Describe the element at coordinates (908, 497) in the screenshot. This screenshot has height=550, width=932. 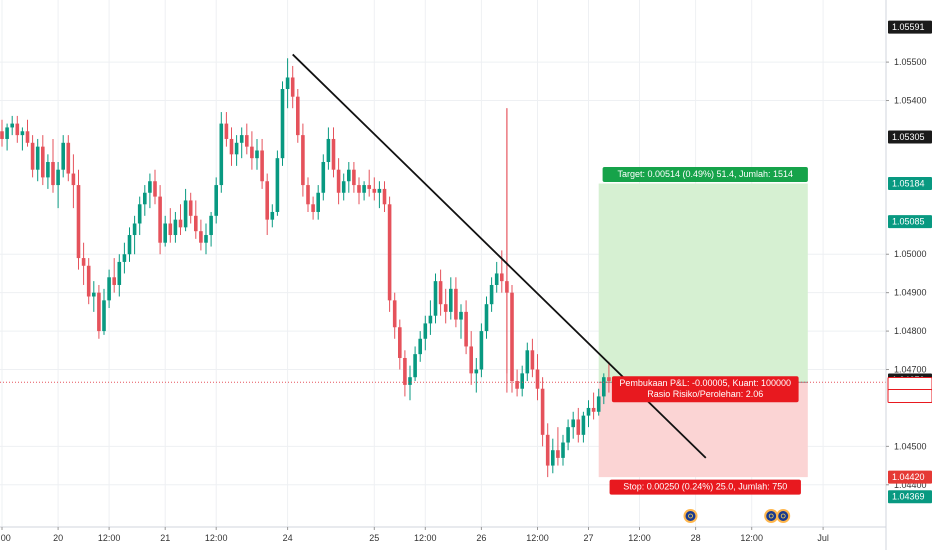
I see `price-badge-text: 1.04369` at that location.